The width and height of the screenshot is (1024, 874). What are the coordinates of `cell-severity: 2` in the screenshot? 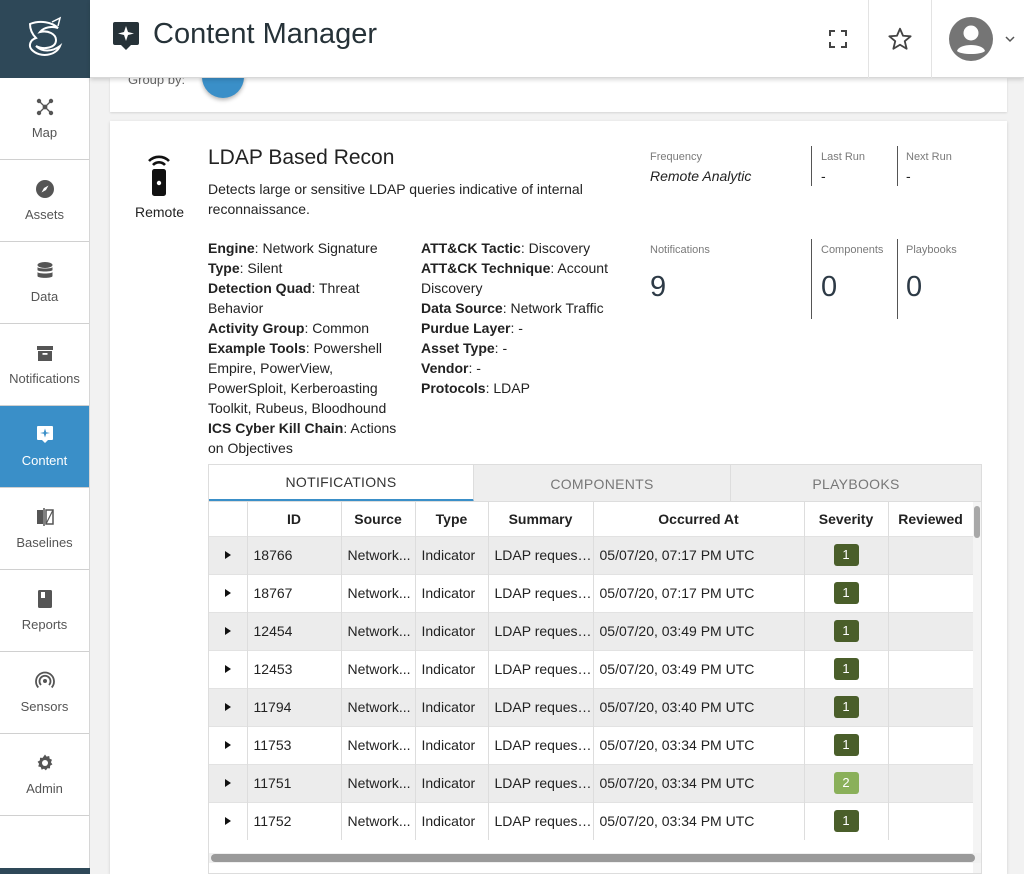 It's located at (846, 782).